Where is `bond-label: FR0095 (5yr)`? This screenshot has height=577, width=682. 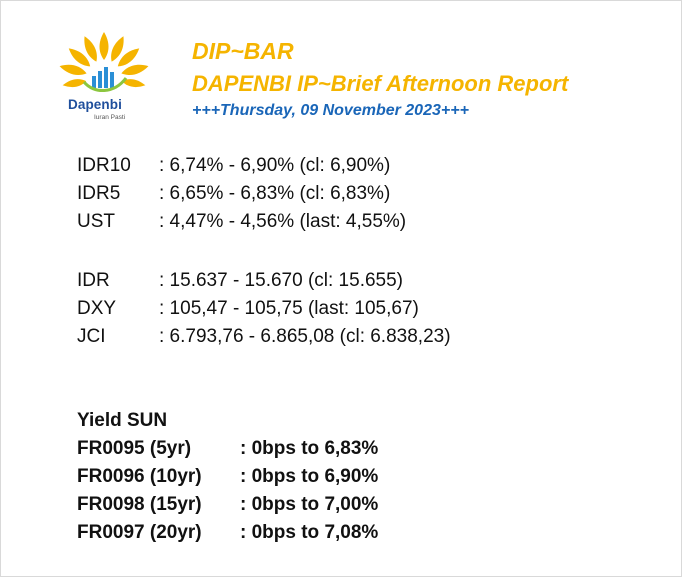 bond-label: FR0095 (5yr) is located at coordinates (134, 448).